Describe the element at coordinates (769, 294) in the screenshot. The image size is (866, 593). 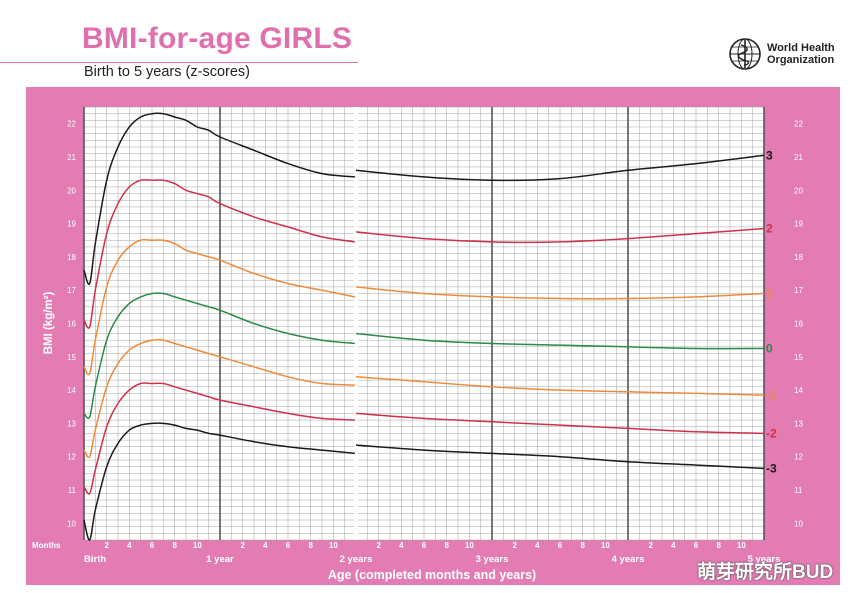
I see `curve-label-z1: 1` at that location.